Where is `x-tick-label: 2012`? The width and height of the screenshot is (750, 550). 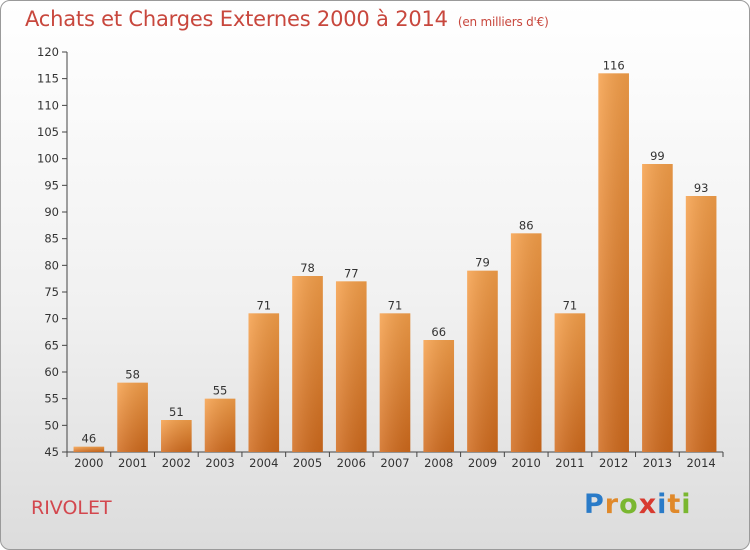 x-tick-label: 2012 is located at coordinates (613, 463).